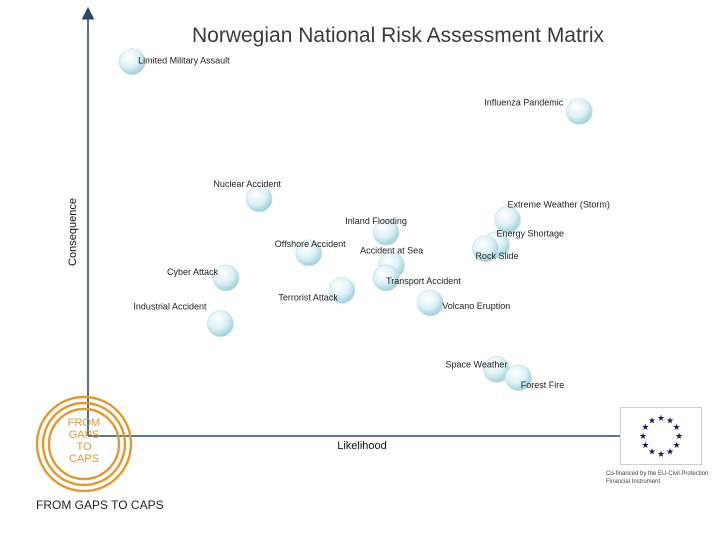  Describe the element at coordinates (84, 435) in the screenshot. I see `logo-line: GAPS` at that location.